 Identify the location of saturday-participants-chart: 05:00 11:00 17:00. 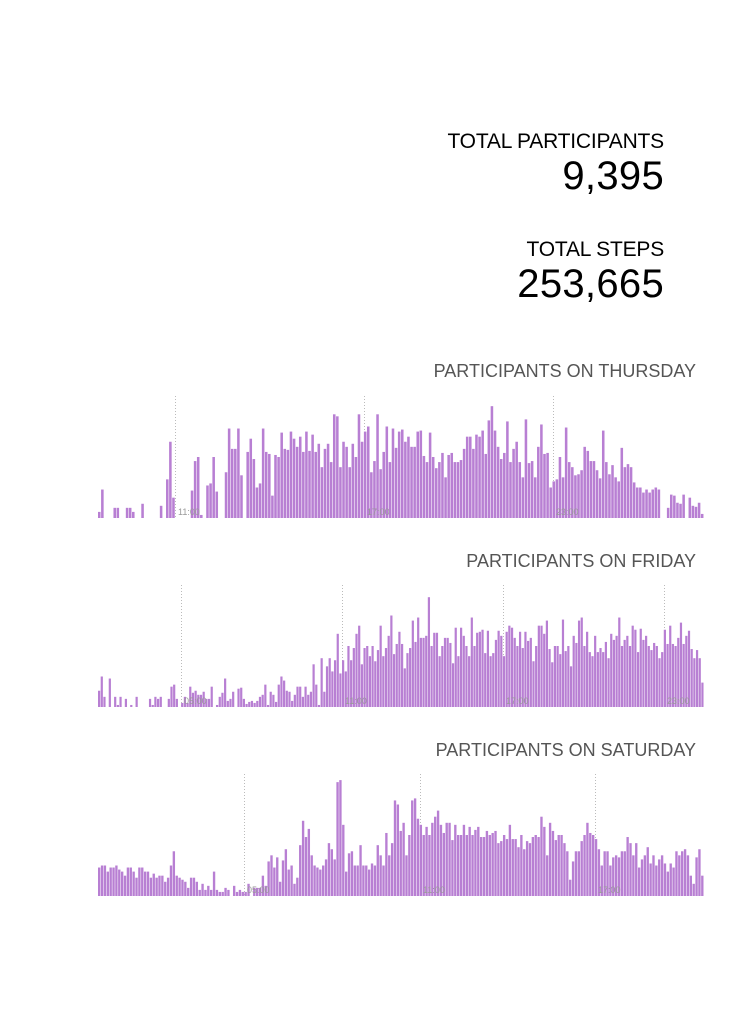
(401, 835).